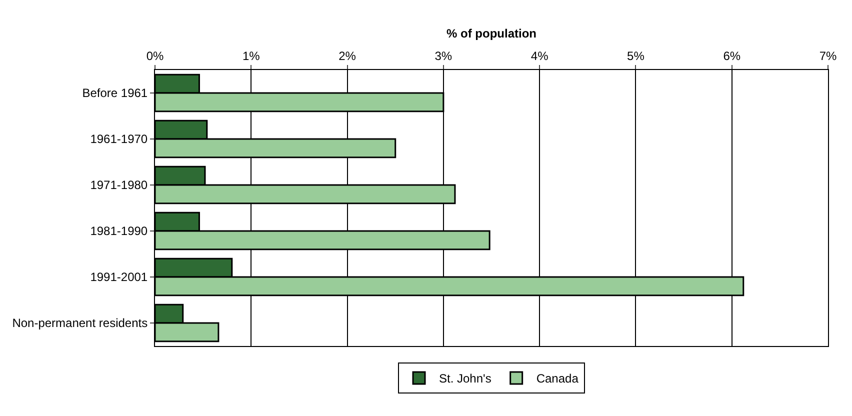 This screenshot has height=416, width=852. Describe the element at coordinates (539, 56) in the screenshot. I see `x-tick-label: 4%` at that location.